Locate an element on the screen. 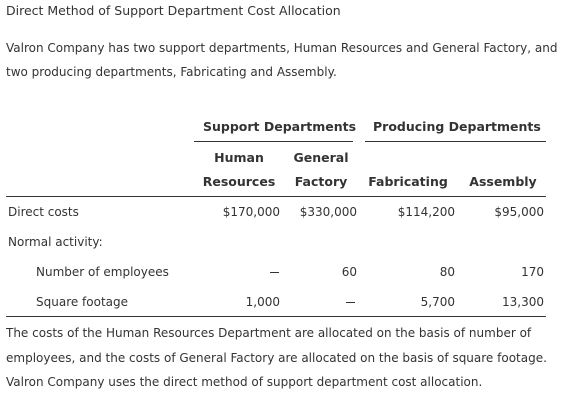 The width and height of the screenshot is (568, 408). support-header-rule is located at coordinates (273, 141).